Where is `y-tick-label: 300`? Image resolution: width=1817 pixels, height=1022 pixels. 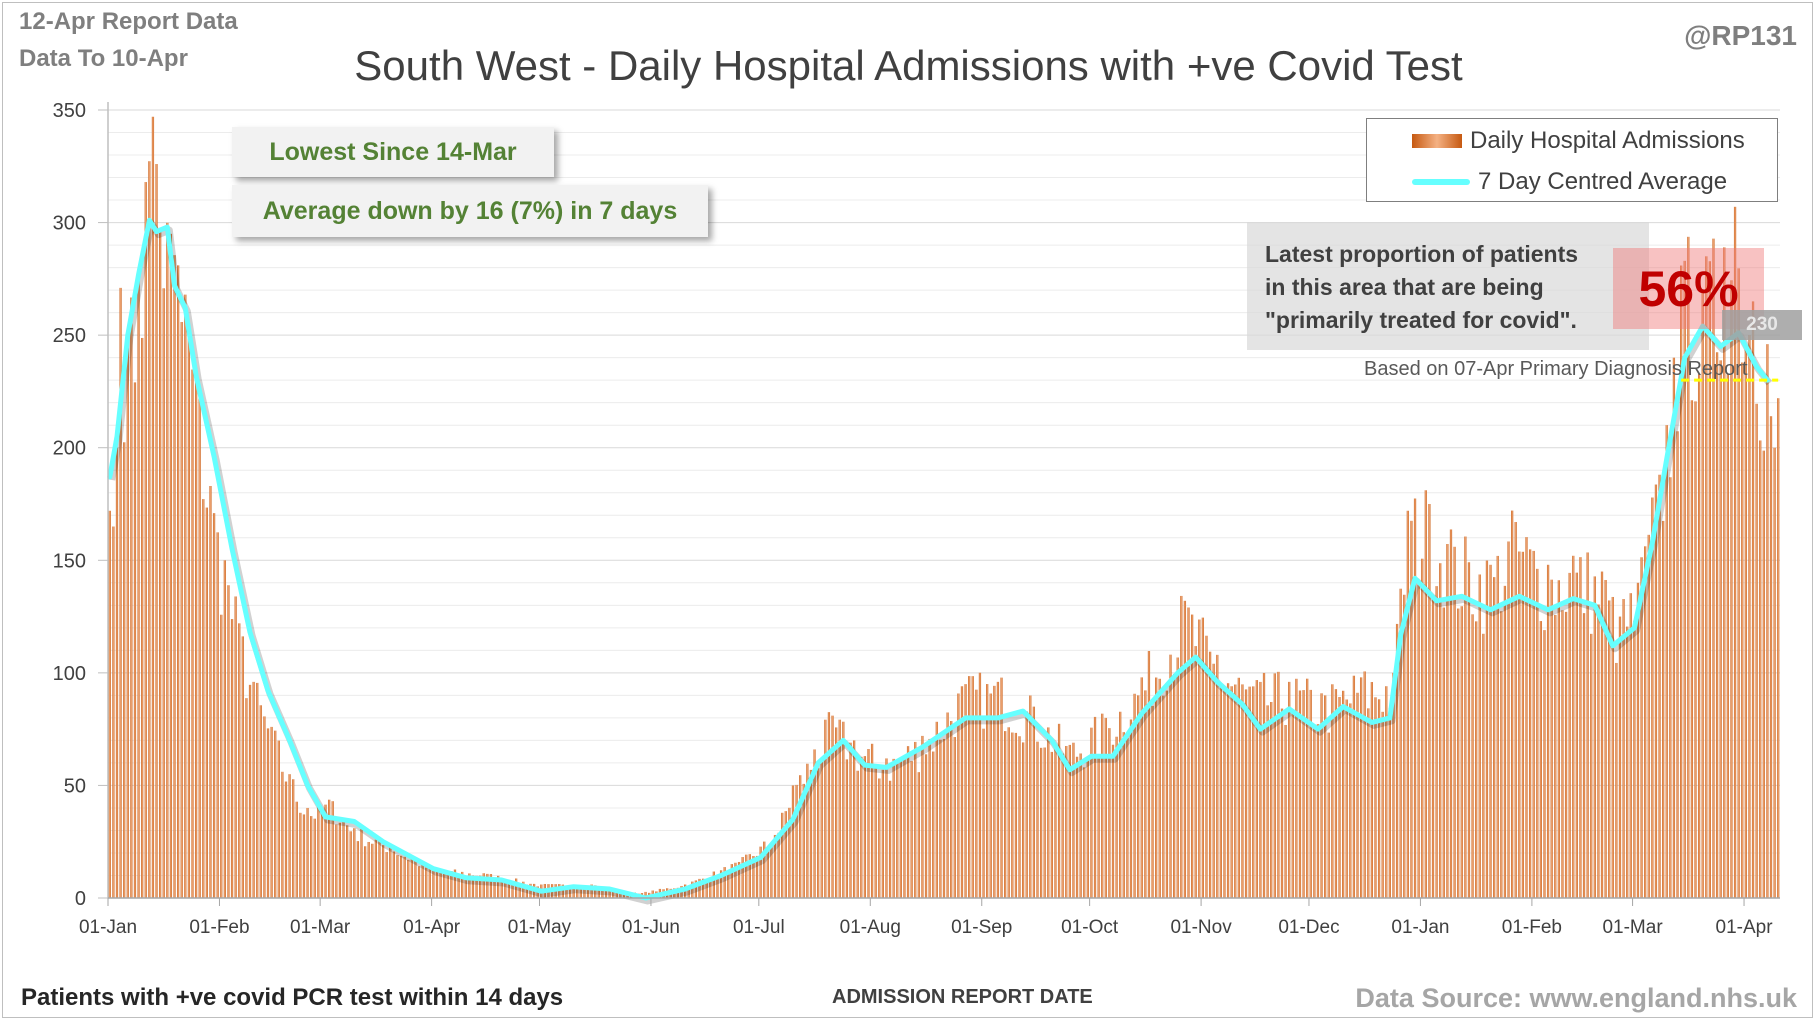
y-tick-label: 300 is located at coordinates (69, 224).